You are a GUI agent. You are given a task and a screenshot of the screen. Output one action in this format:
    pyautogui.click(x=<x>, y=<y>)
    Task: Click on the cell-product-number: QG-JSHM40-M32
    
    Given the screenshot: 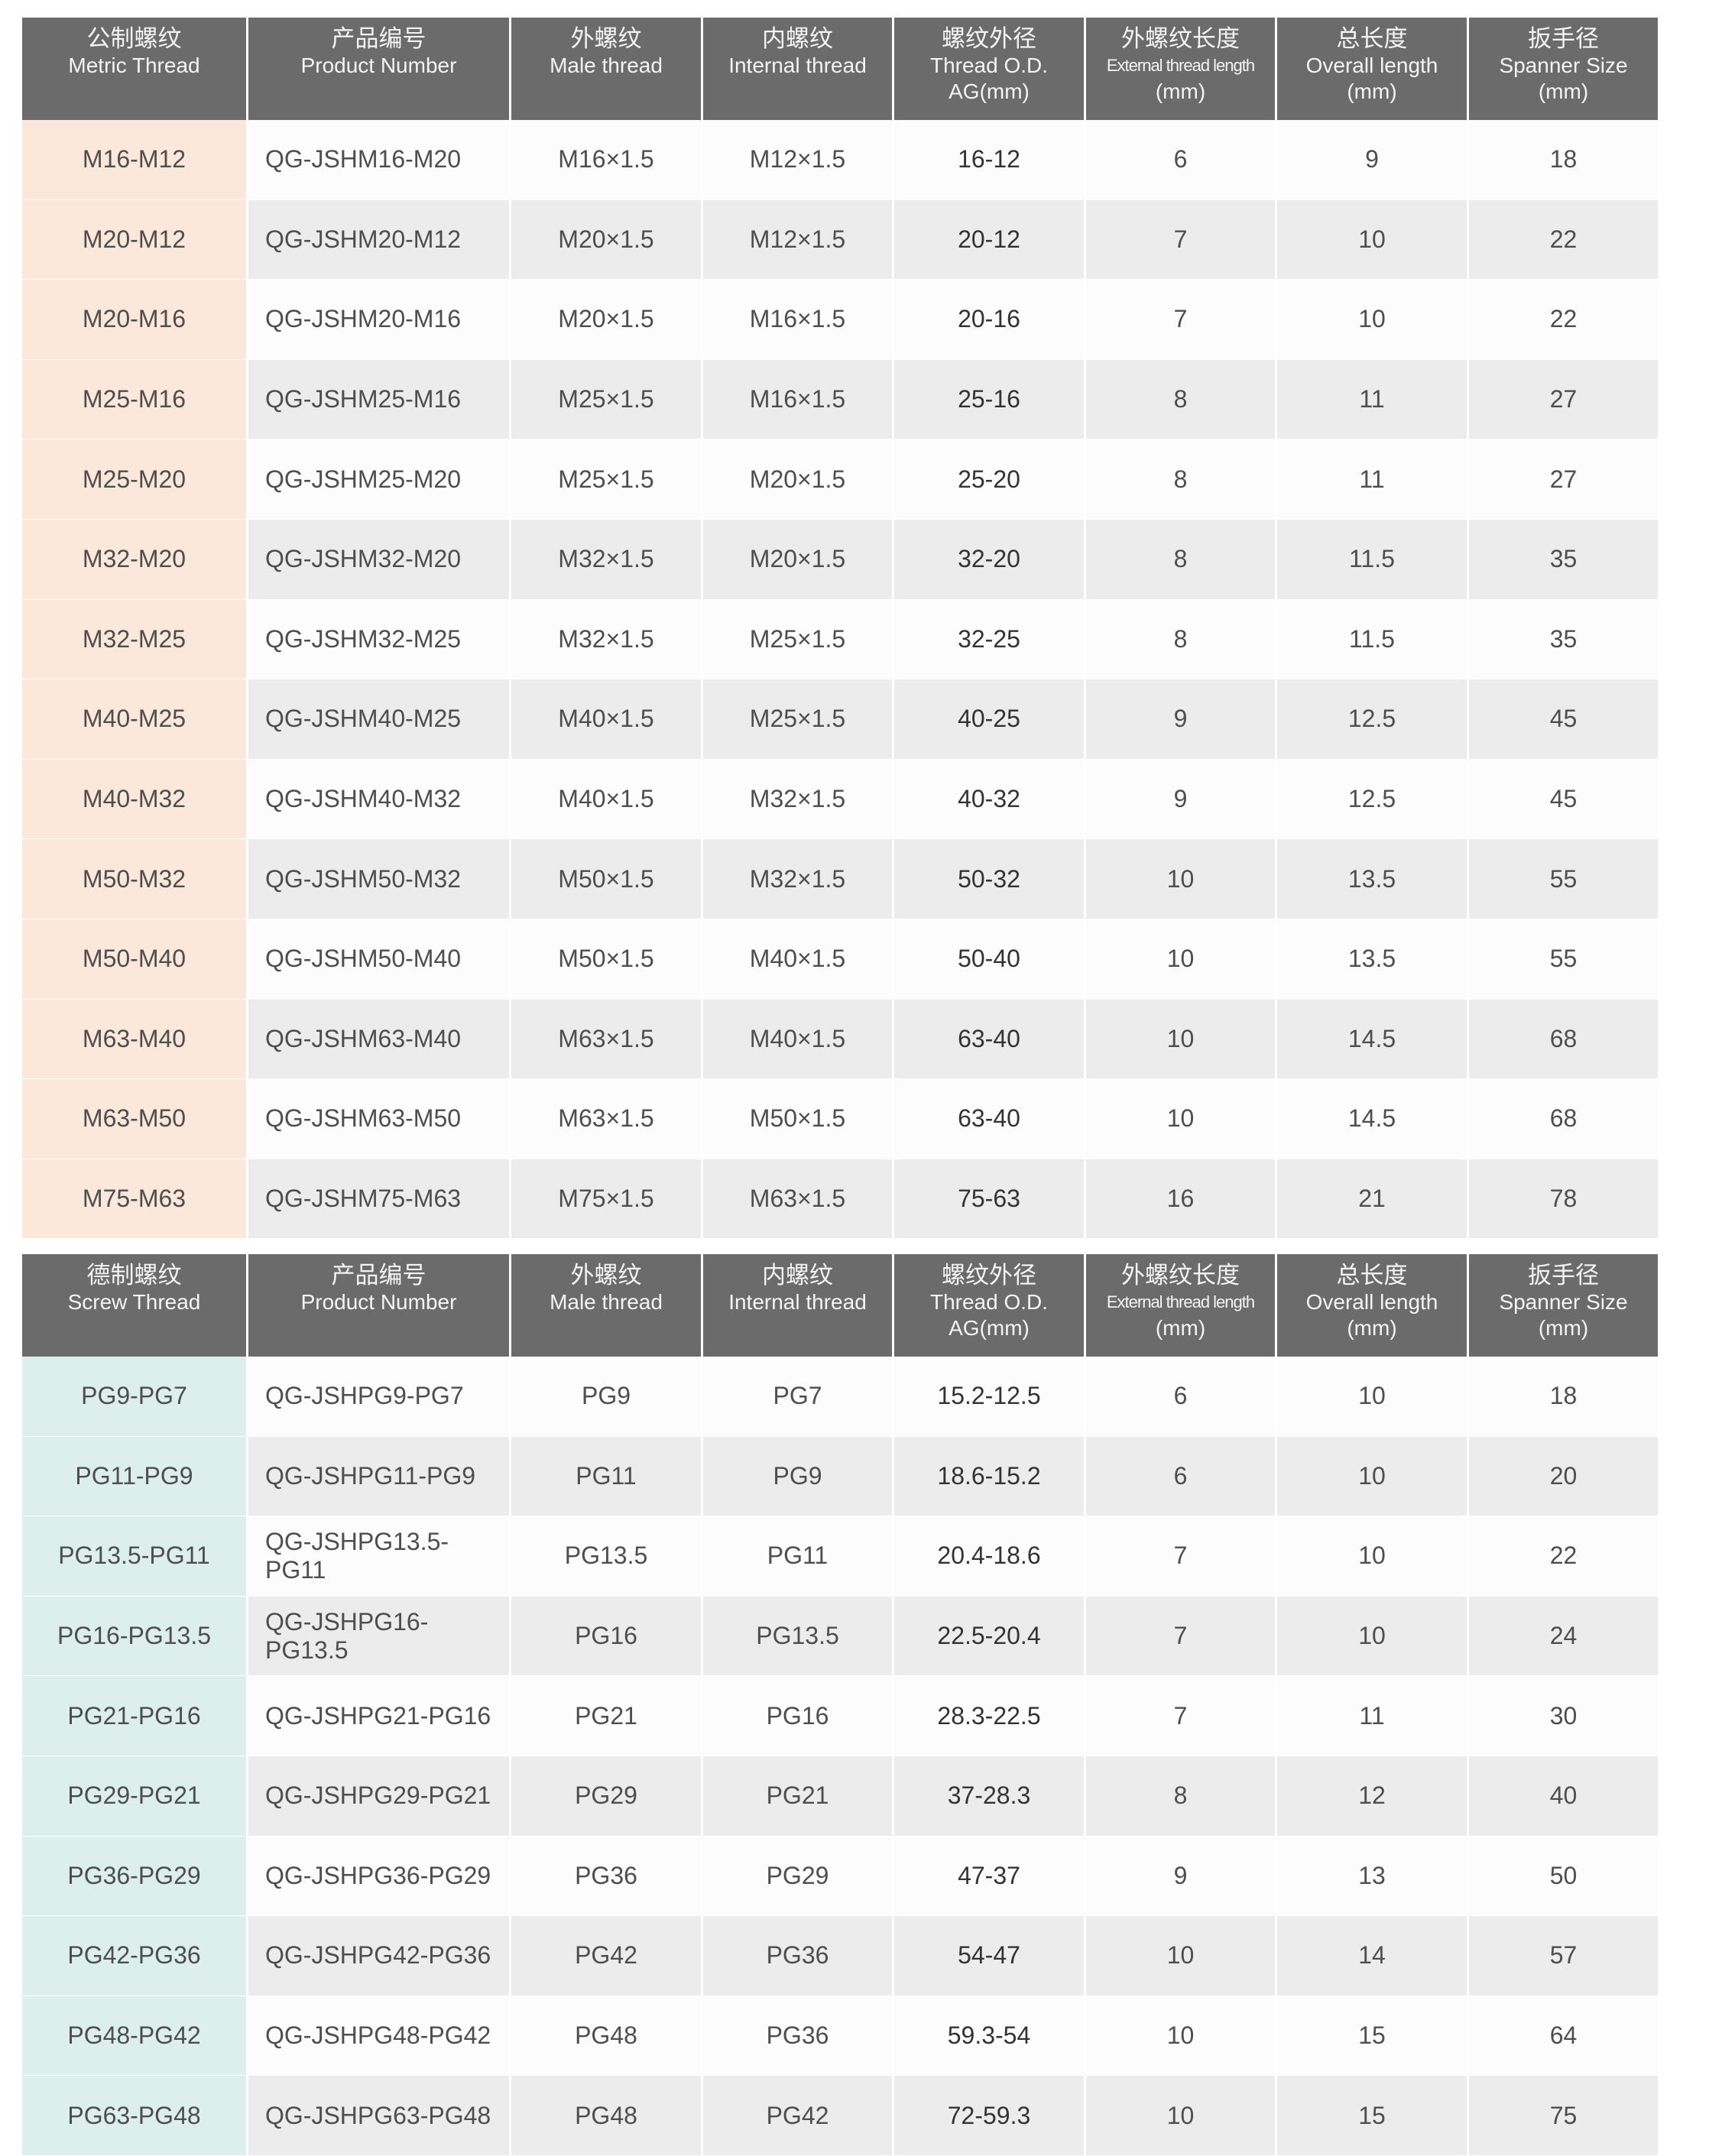 What is the action you would take?
    pyautogui.click(x=379, y=800)
    